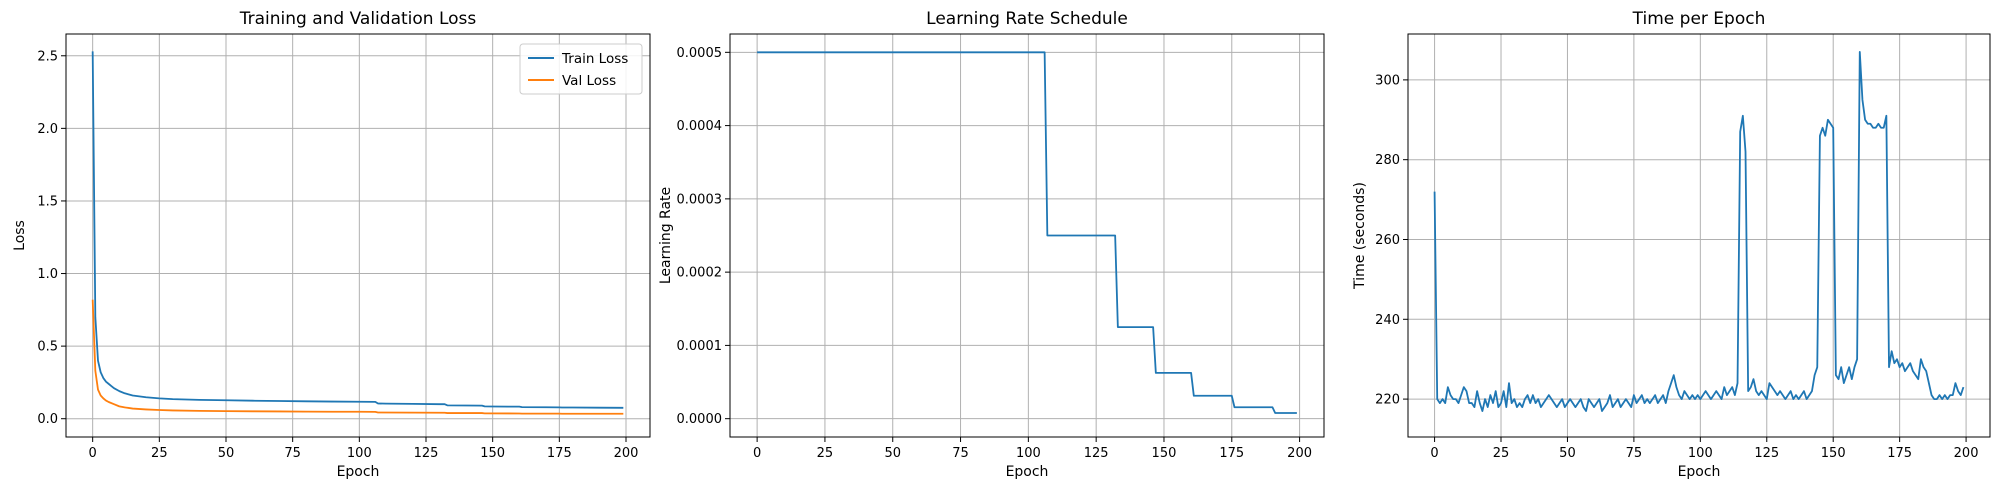  What do you see at coordinates (559, 453) in the screenshot?
I see `loss-chart-x-tick-label: 175` at bounding box center [559, 453].